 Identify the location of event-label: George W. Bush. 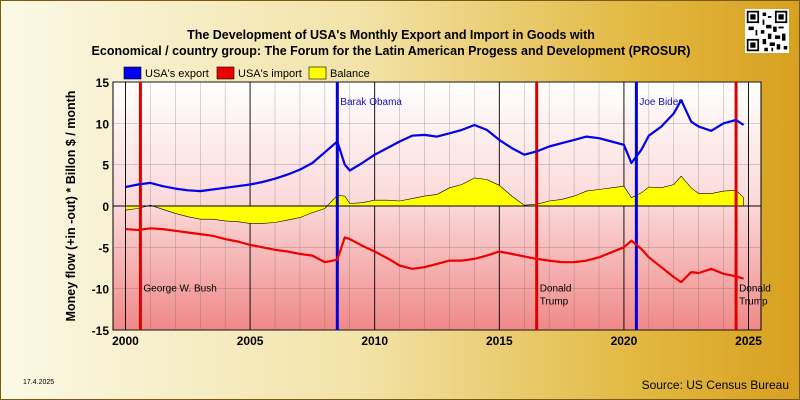
(179, 289).